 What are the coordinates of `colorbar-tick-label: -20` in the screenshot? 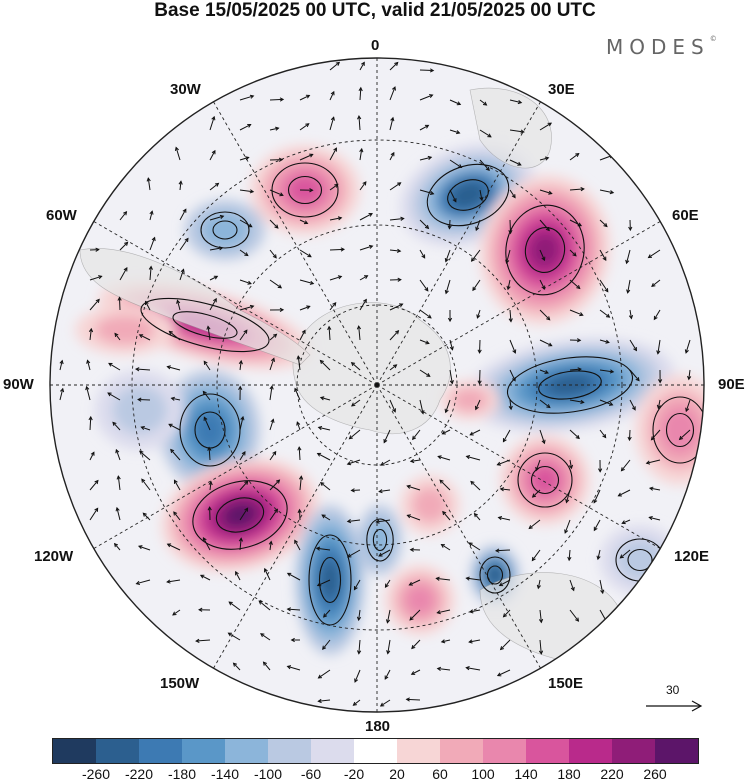 It's located at (354, 774).